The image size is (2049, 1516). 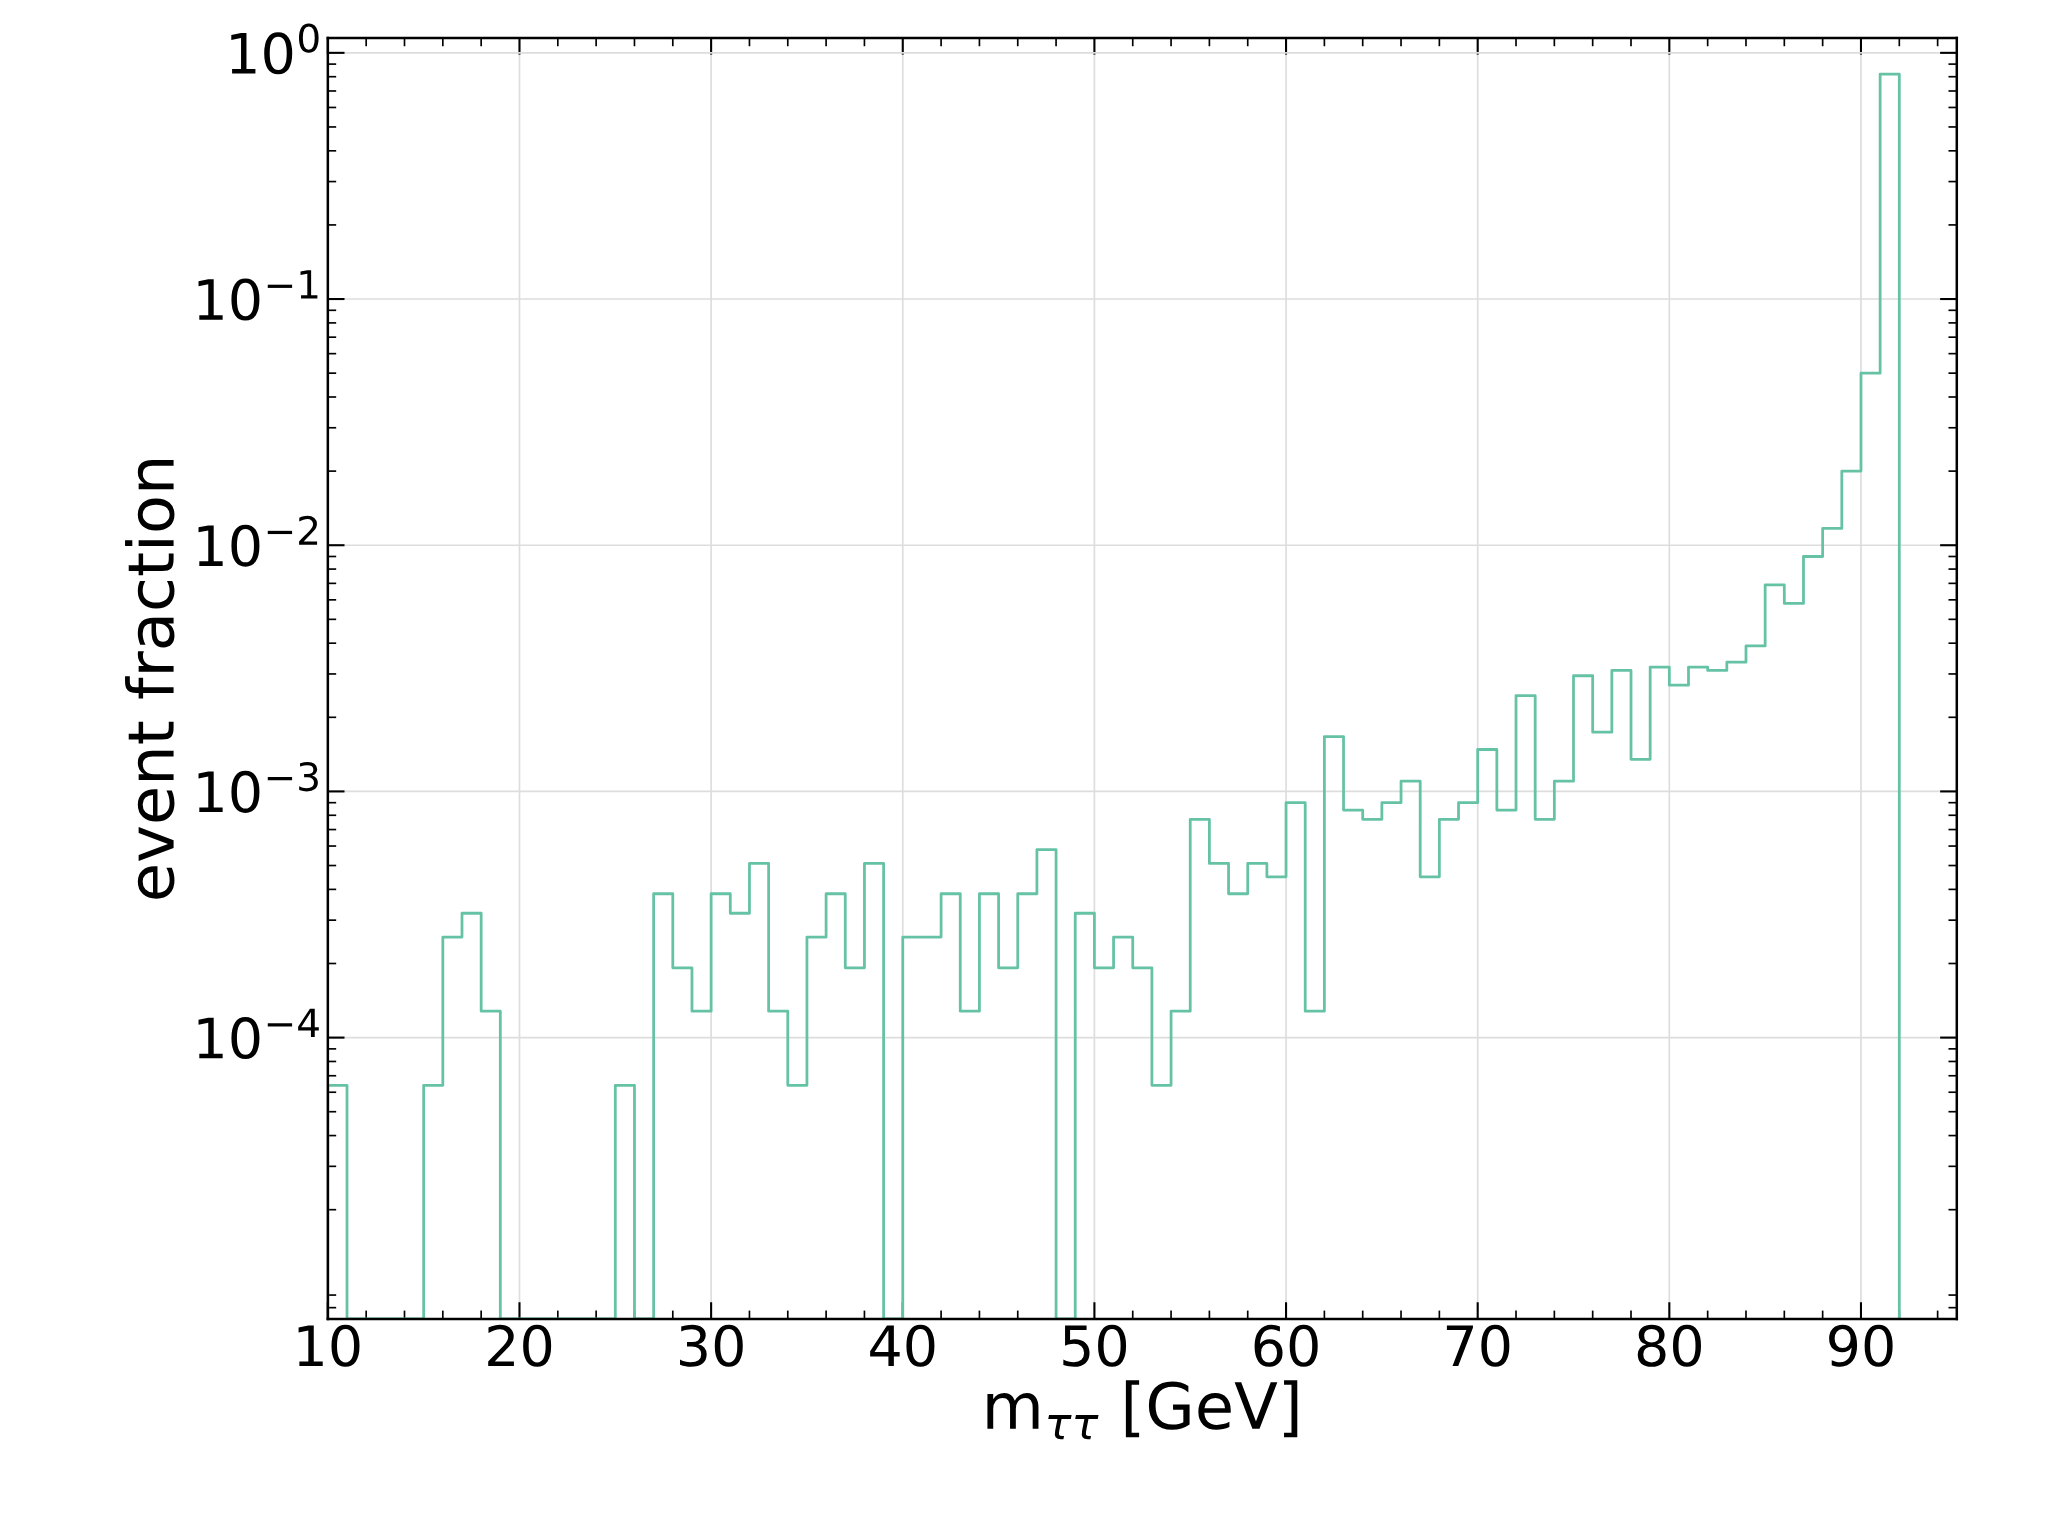 I want to click on x-tick-label: 50, so click(x=1095, y=1345).